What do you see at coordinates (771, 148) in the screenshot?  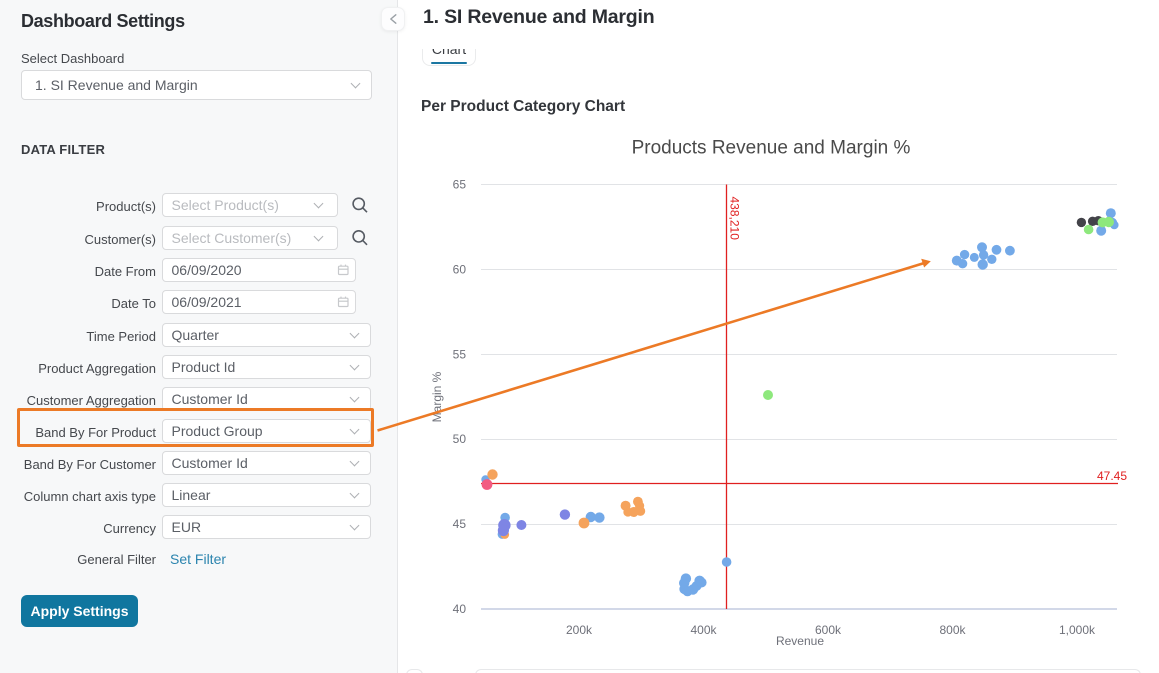 I see `svg-text: Products Revenue and Margin %` at bounding box center [771, 148].